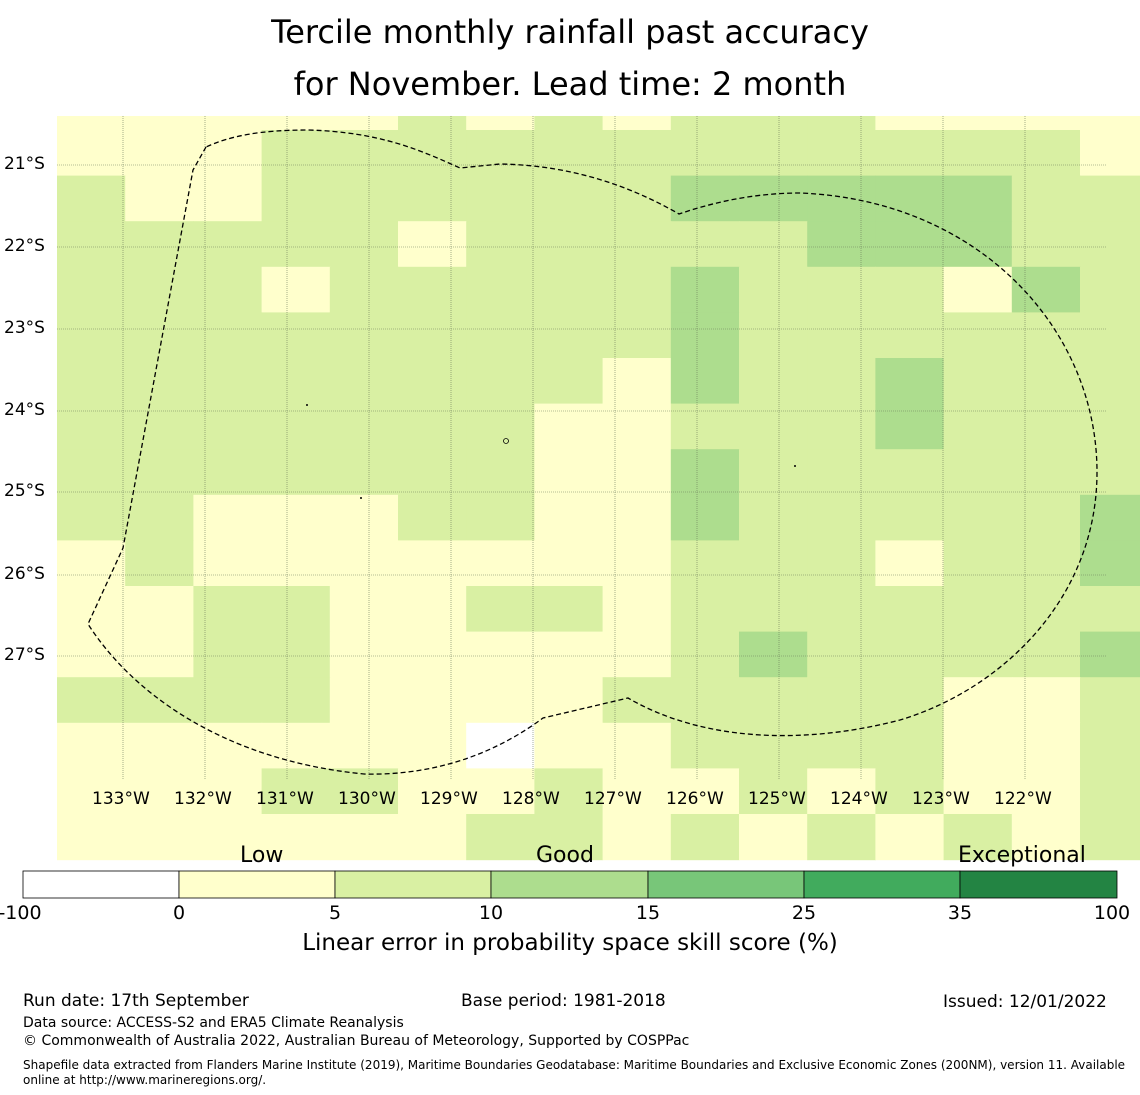 The height and width of the screenshot is (1095, 1140). I want to click on colorbar, so click(570, 884).